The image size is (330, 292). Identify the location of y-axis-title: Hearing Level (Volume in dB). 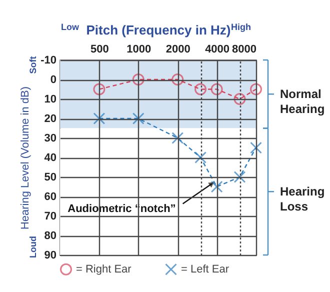
(26, 158).